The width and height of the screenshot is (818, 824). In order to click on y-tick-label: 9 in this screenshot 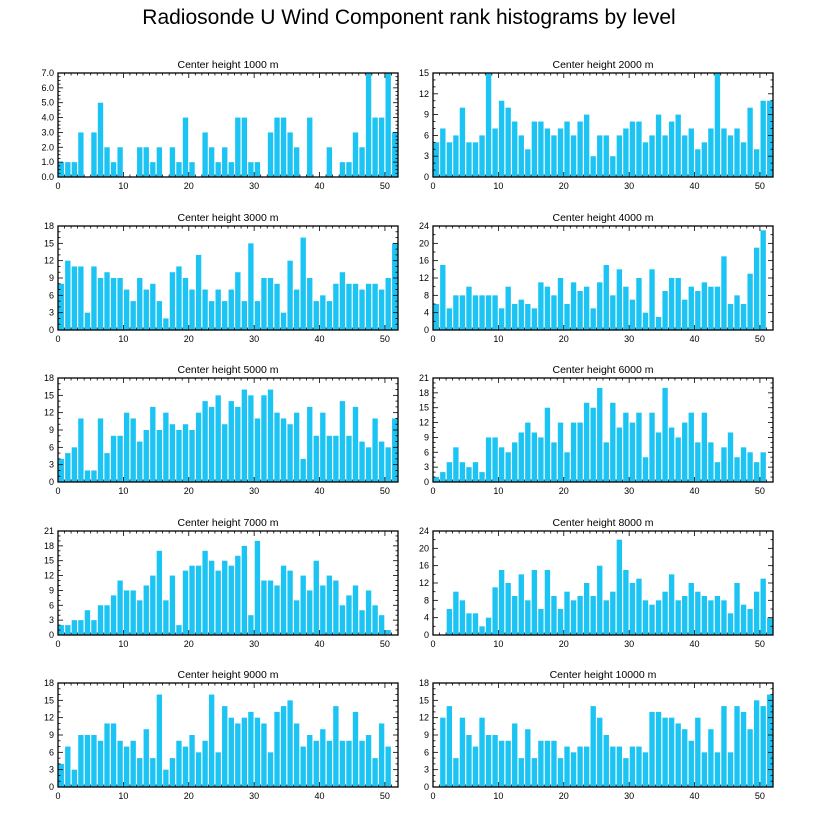, I will do `click(426, 735)`.